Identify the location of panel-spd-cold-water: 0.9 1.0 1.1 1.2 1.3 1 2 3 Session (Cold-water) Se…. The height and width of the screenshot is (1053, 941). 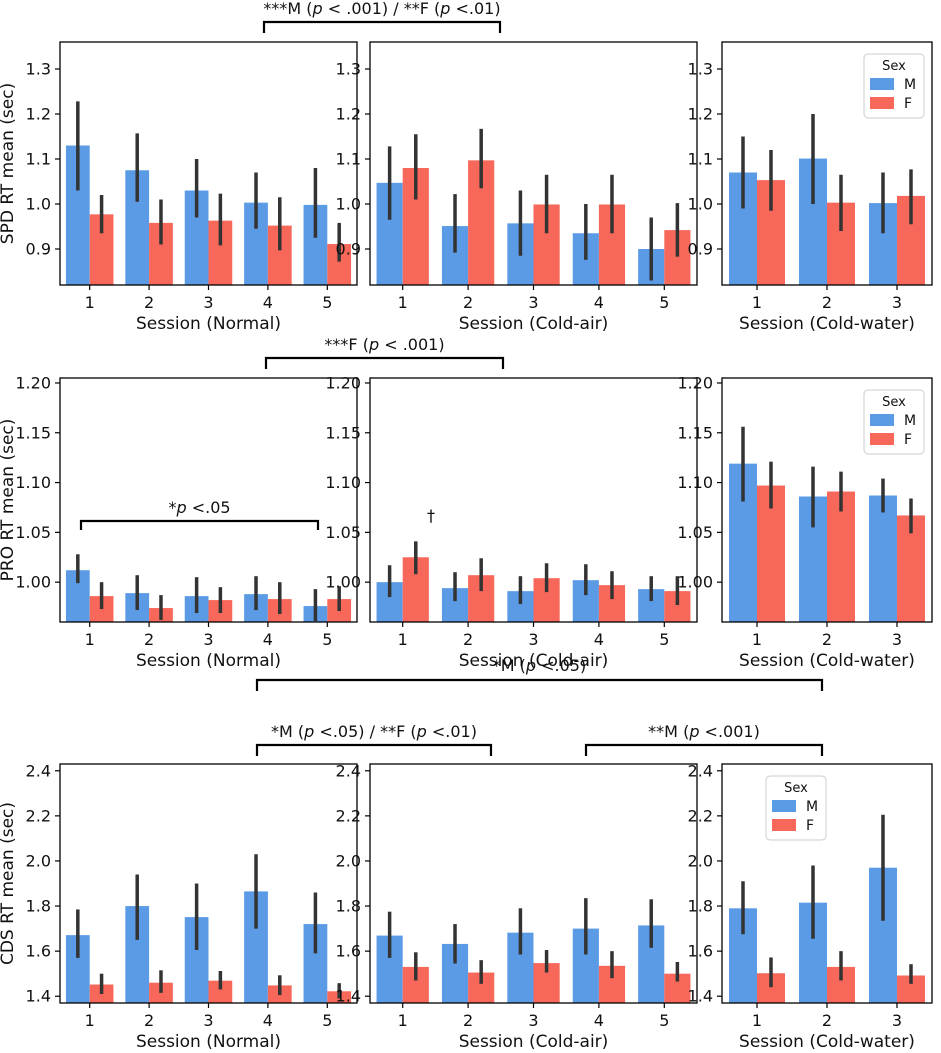
(810, 187).